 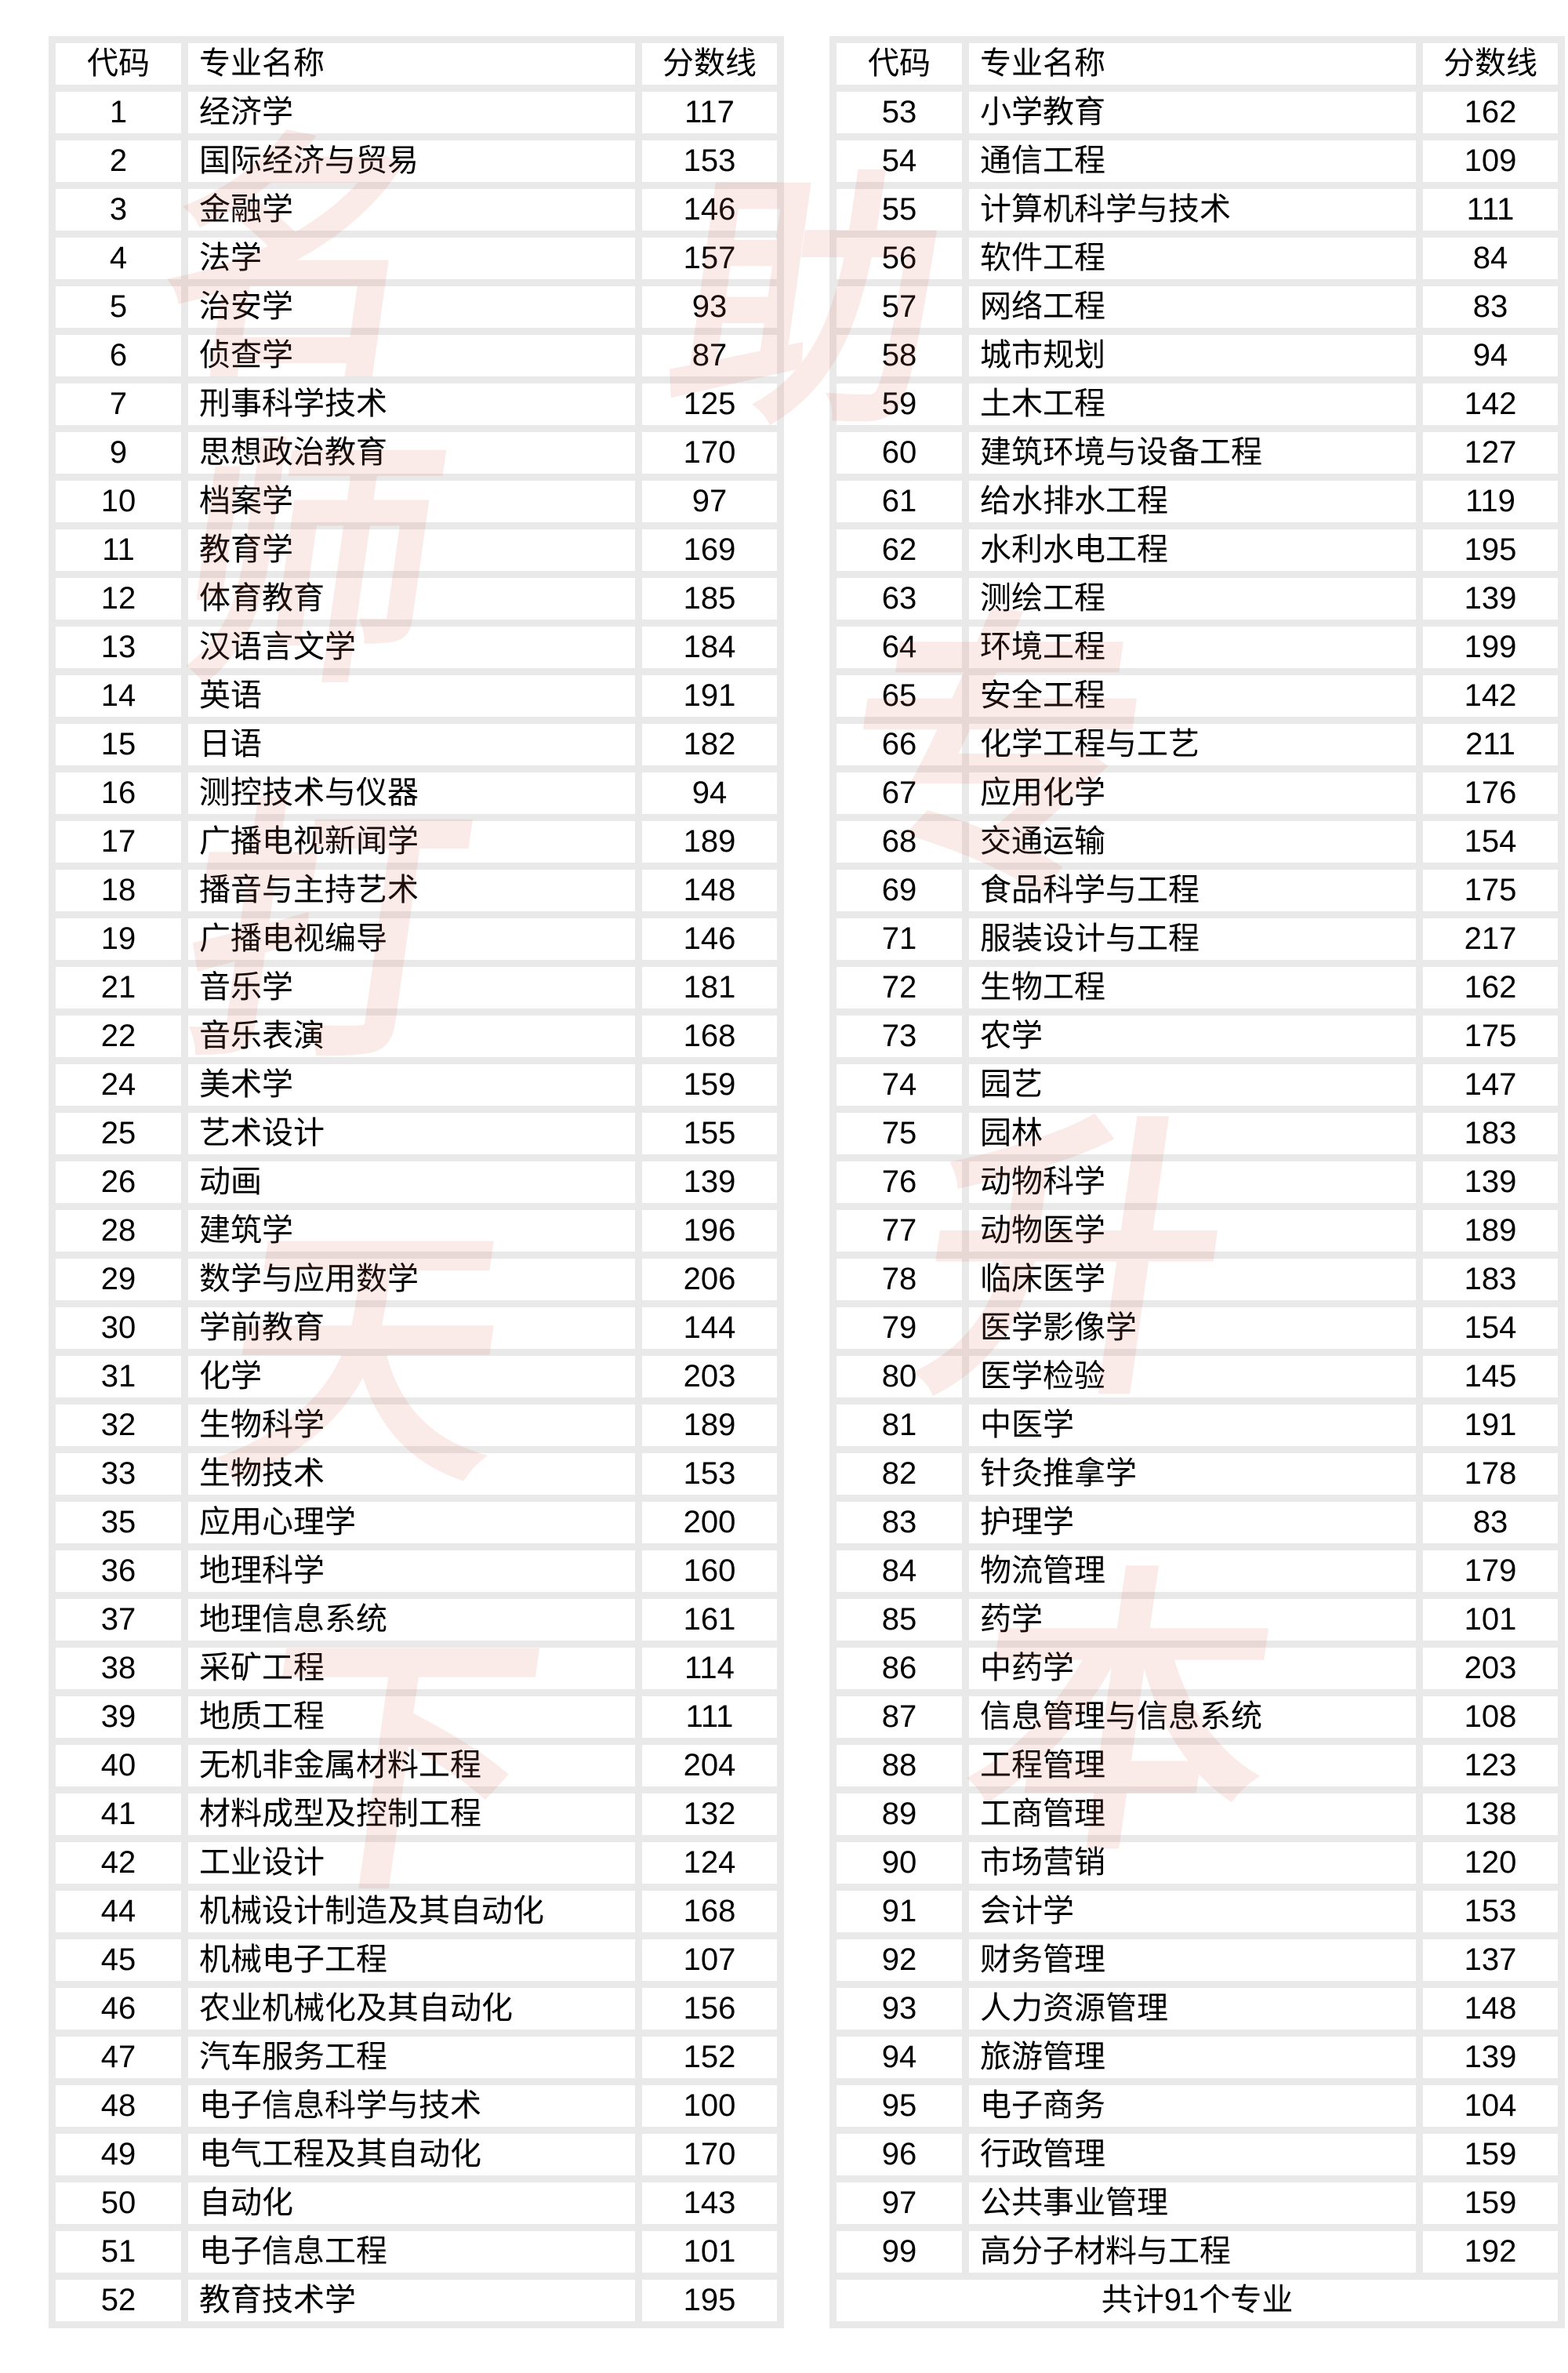 I want to click on major-name-cell: 广播电视编导, so click(x=411, y=939).